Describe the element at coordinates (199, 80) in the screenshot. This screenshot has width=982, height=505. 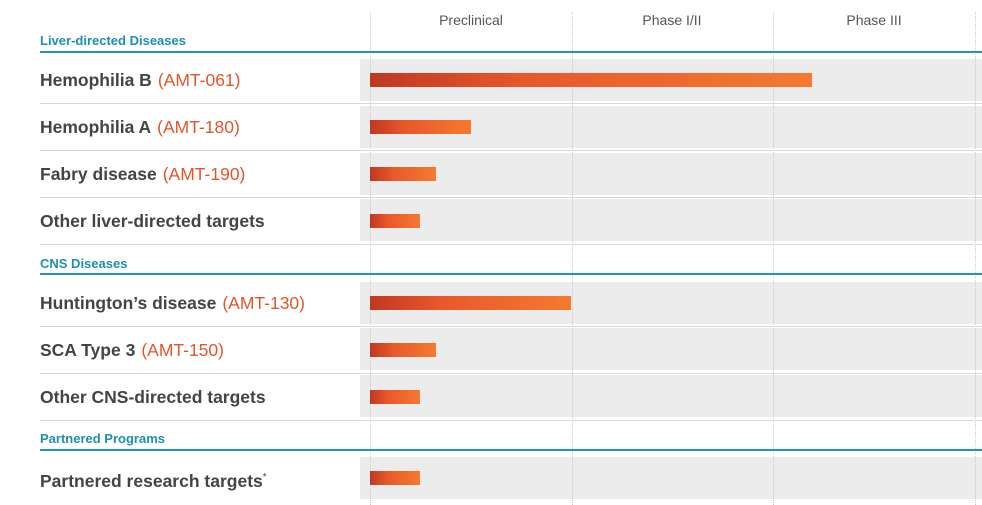
I see `program-code: (AMT-061)` at that location.